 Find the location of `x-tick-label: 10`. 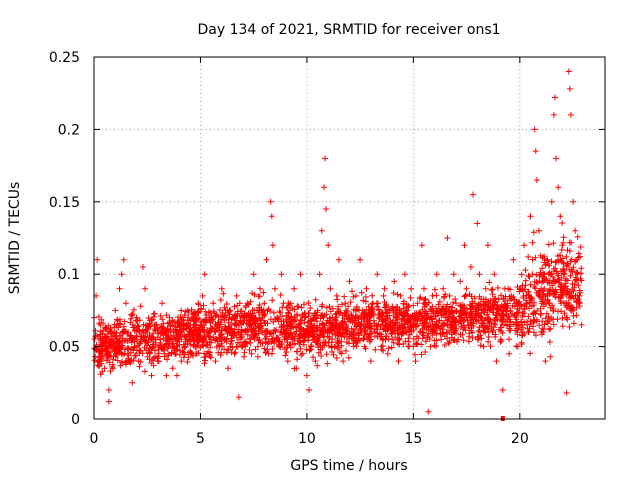

x-tick-label: 10 is located at coordinates (307, 439).